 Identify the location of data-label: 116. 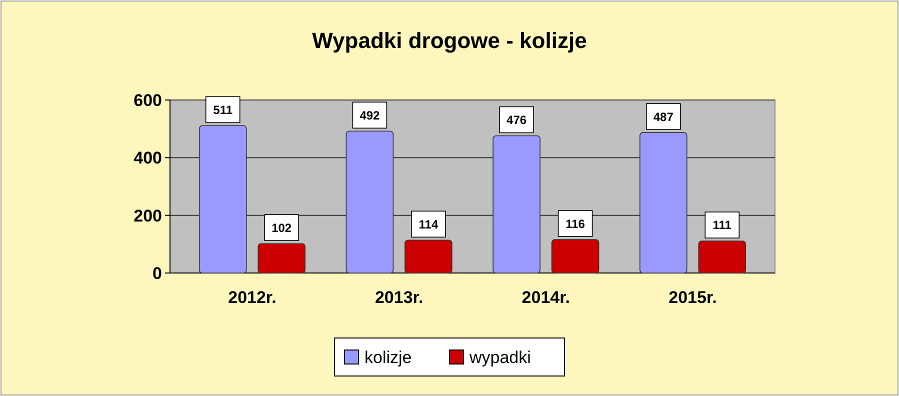
(576, 223).